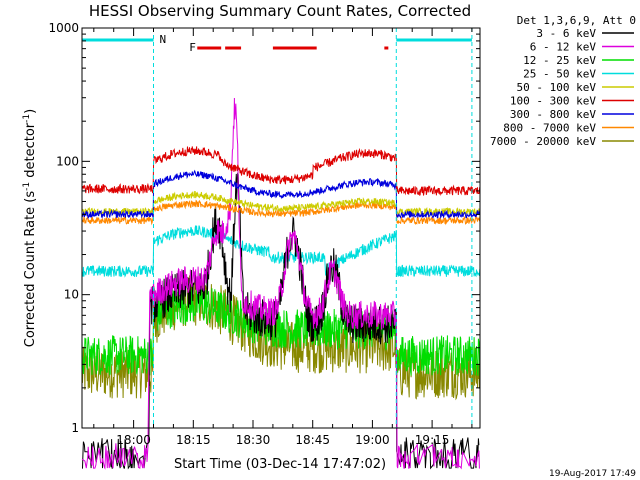 This screenshot has height=480, width=640. I want to click on y-tick-label: 10, so click(71, 295).